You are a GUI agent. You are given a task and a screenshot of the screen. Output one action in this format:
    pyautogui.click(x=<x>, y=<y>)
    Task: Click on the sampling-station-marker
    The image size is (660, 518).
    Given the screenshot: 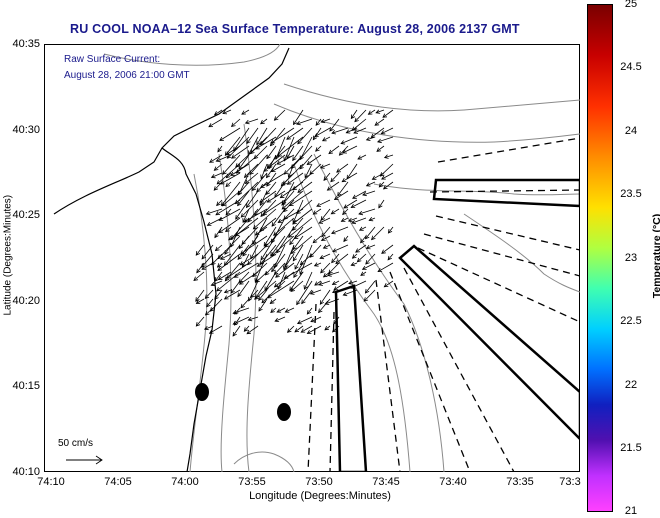 What is the action you would take?
    pyautogui.click(x=284, y=412)
    